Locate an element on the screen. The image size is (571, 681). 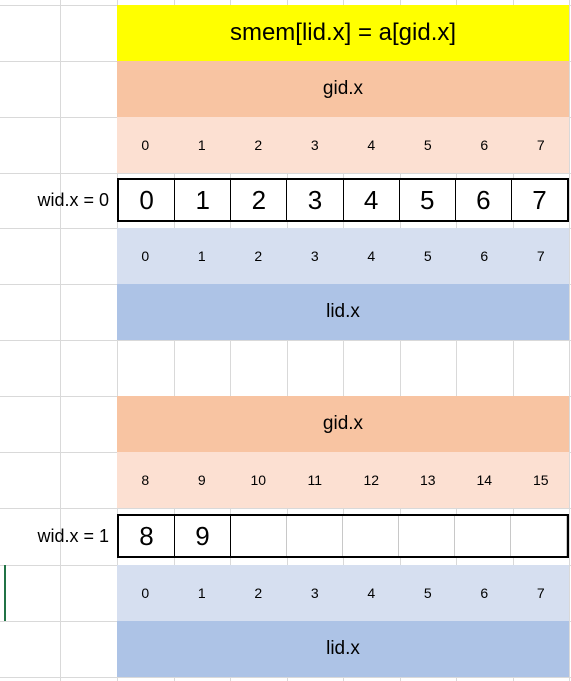
gid-index-cell: 14 is located at coordinates (484, 480).